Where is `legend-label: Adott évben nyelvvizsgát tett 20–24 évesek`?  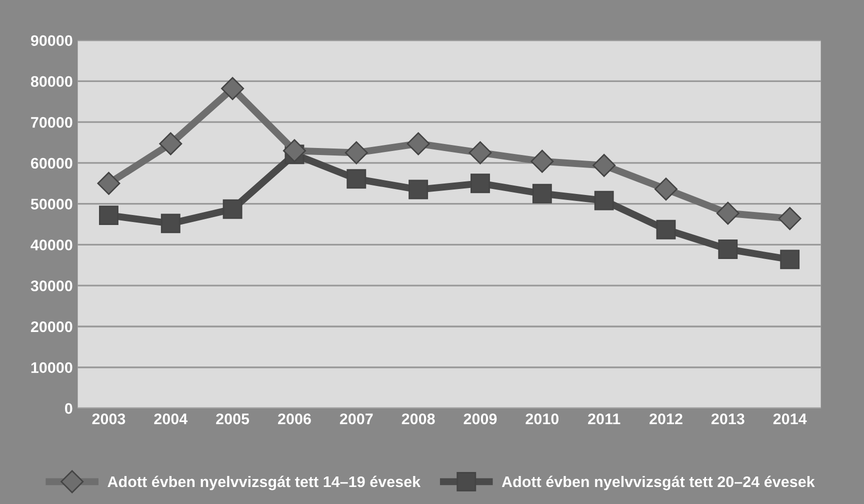 legend-label: Adott évben nyelvvizsgát tett 20–24 évesek is located at coordinates (658, 483).